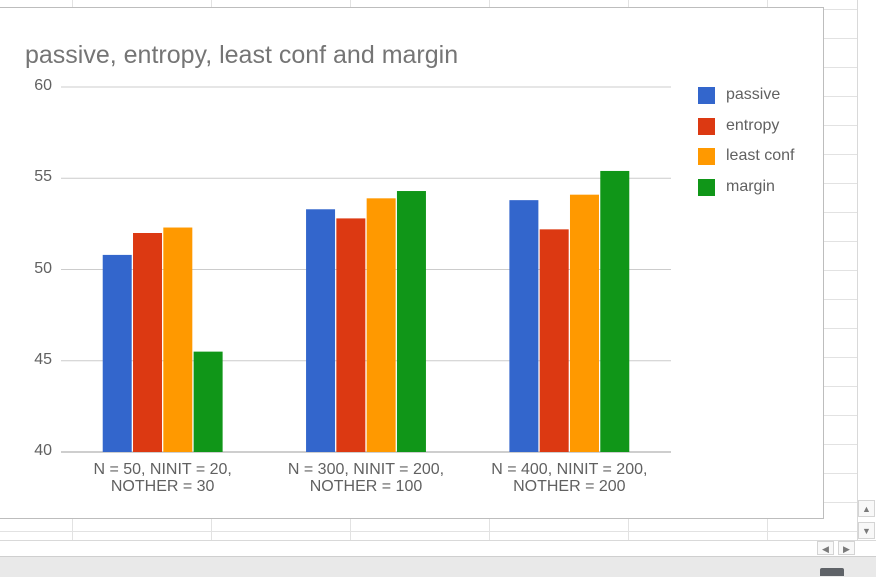 The height and width of the screenshot is (577, 876). I want to click on x-tick-label: N = 50, NINIT = 20, NOTHER = 30, so click(163, 478).